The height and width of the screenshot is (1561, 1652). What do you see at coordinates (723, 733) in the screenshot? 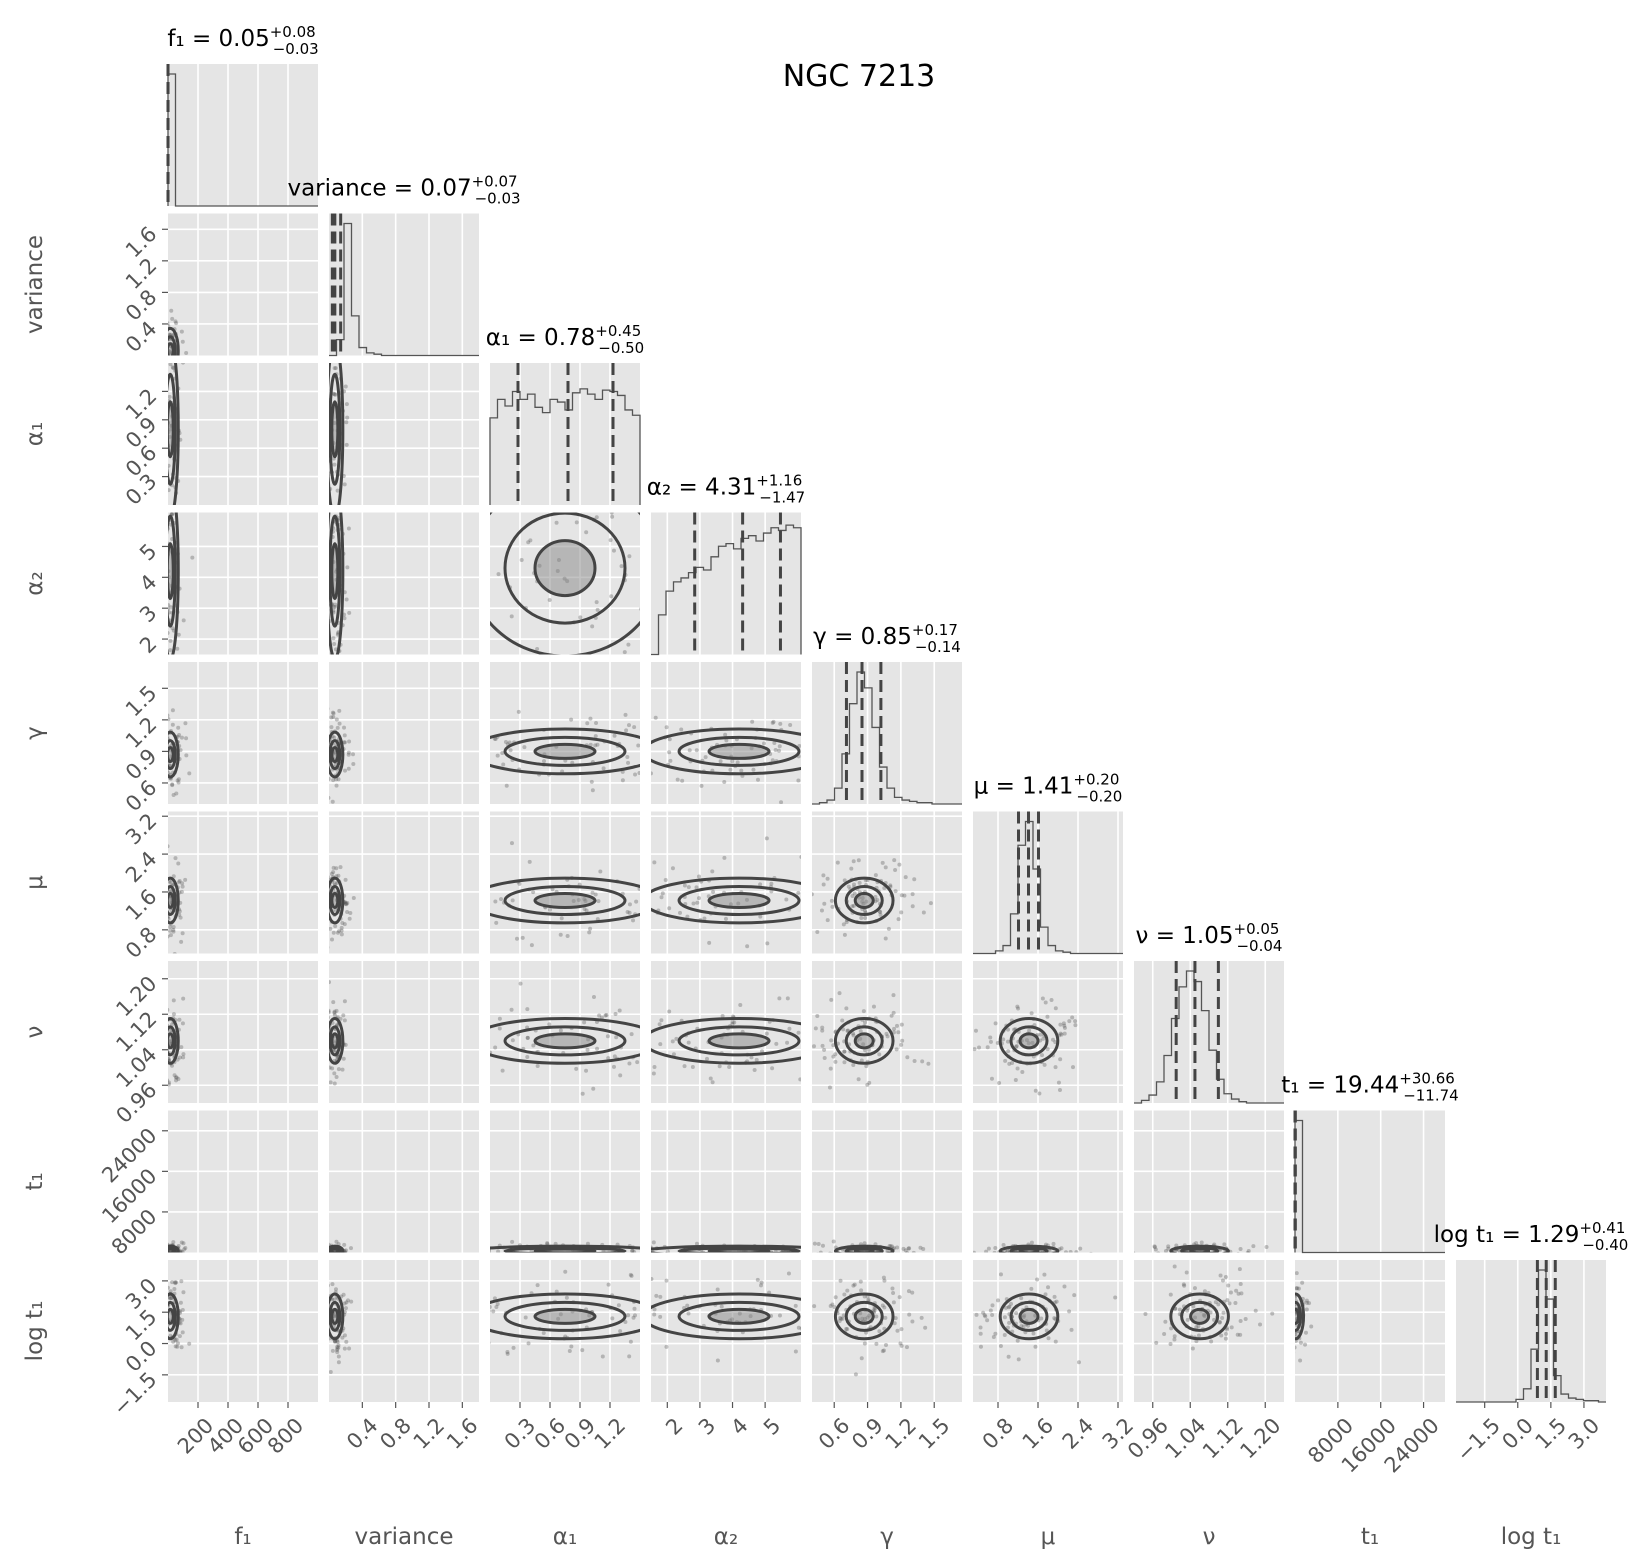
I see `panel-gamma-alpha2` at bounding box center [723, 733].